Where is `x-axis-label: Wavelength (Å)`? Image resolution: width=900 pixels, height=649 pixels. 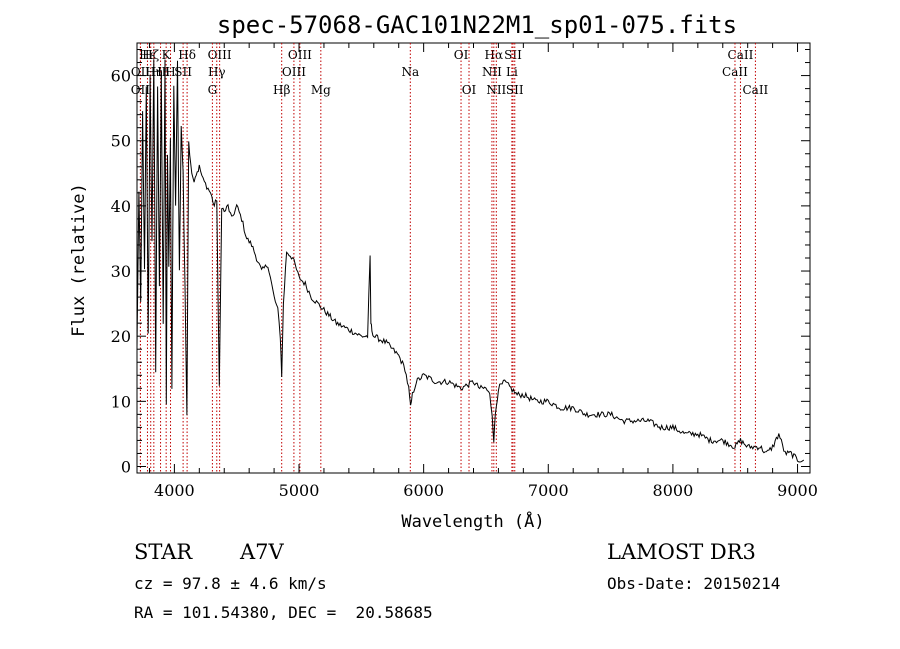
x-axis-label: Wavelength (Å) is located at coordinates (472, 521).